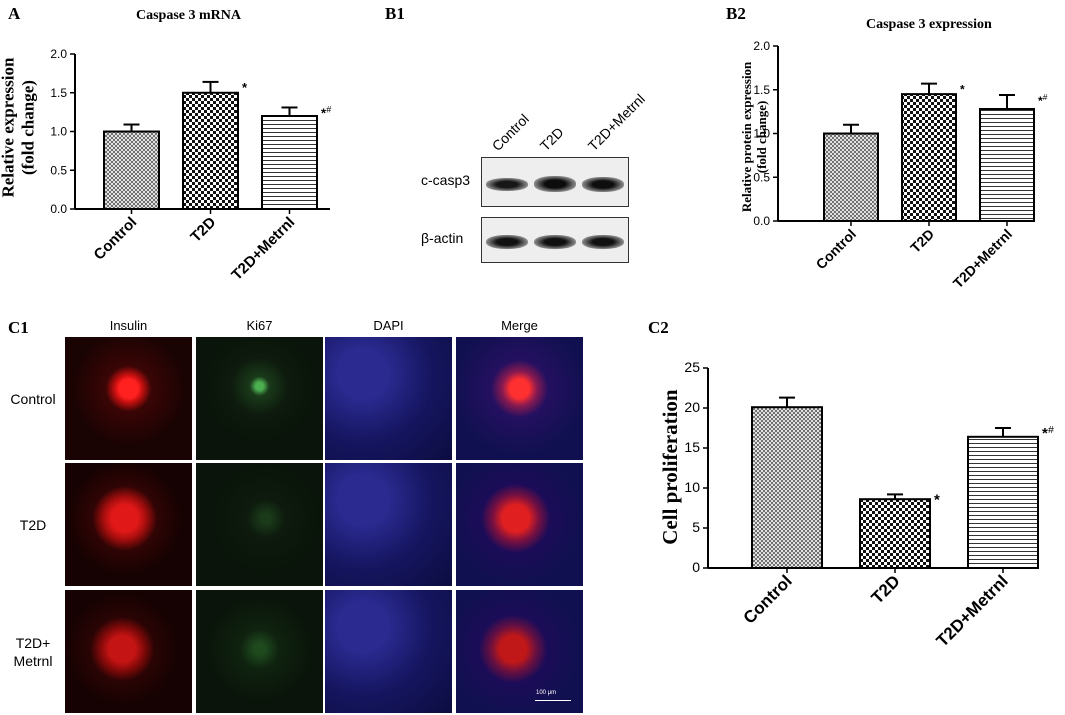 The height and width of the screenshot is (715, 1065). Describe the element at coordinates (128, 325) in the screenshot. I see `microscopy-column-label: Insulin` at that location.